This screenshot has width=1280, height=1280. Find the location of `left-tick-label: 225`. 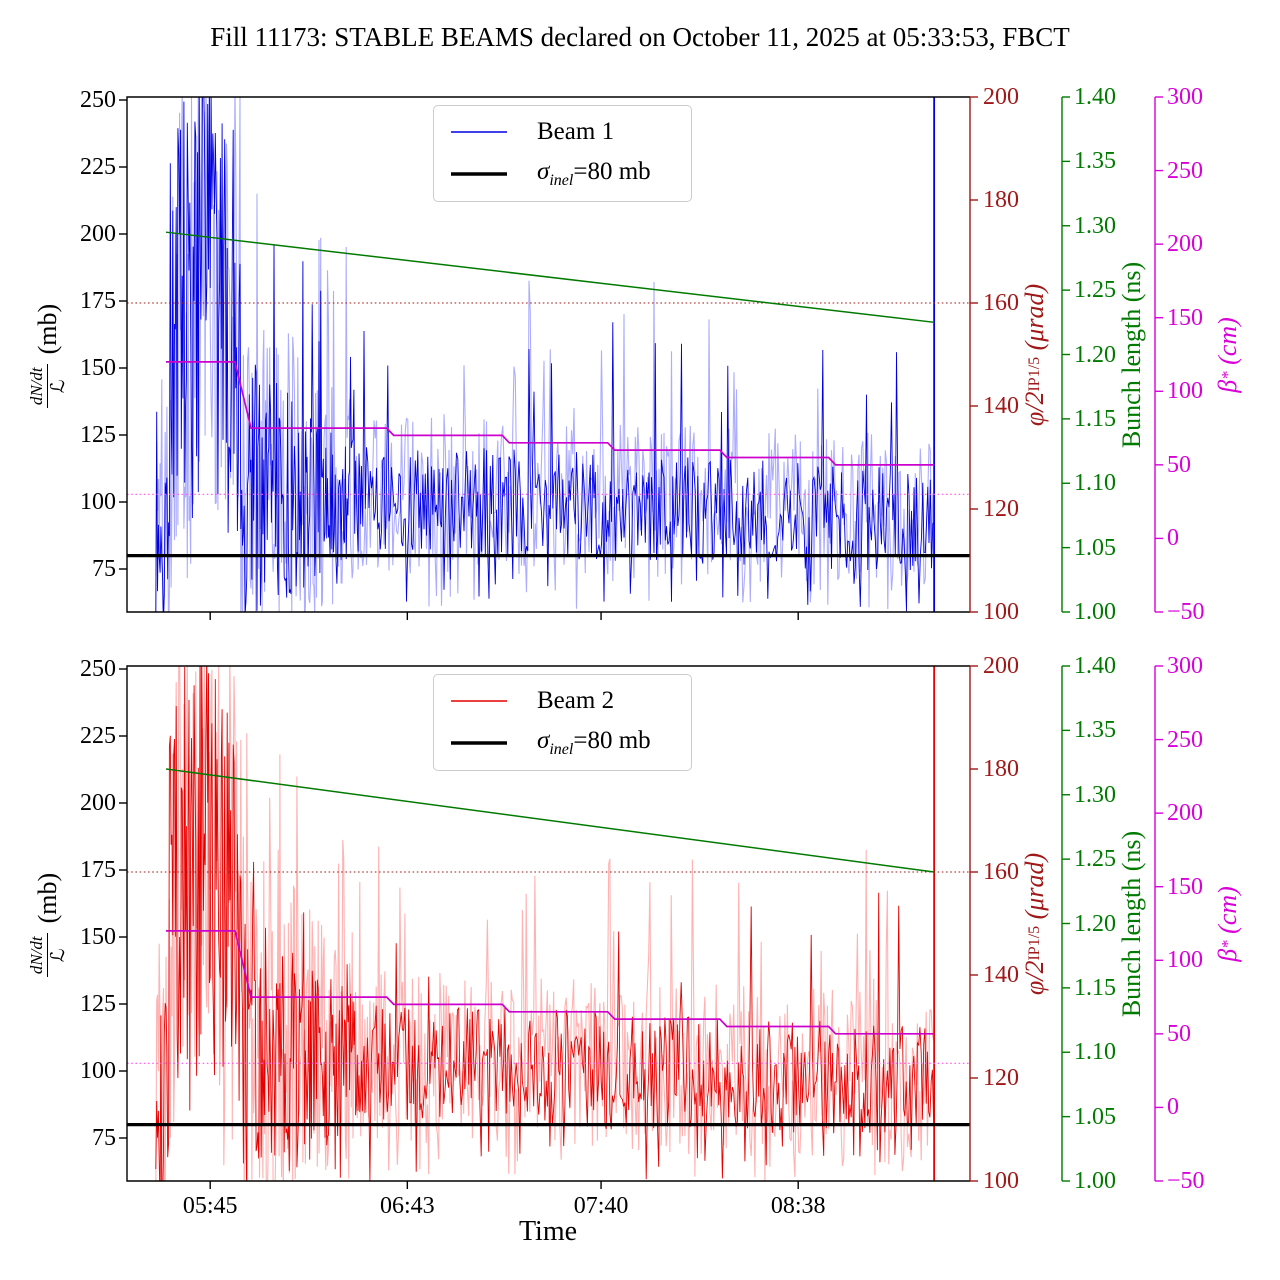

left-tick-label: 225 is located at coordinates (98, 736).